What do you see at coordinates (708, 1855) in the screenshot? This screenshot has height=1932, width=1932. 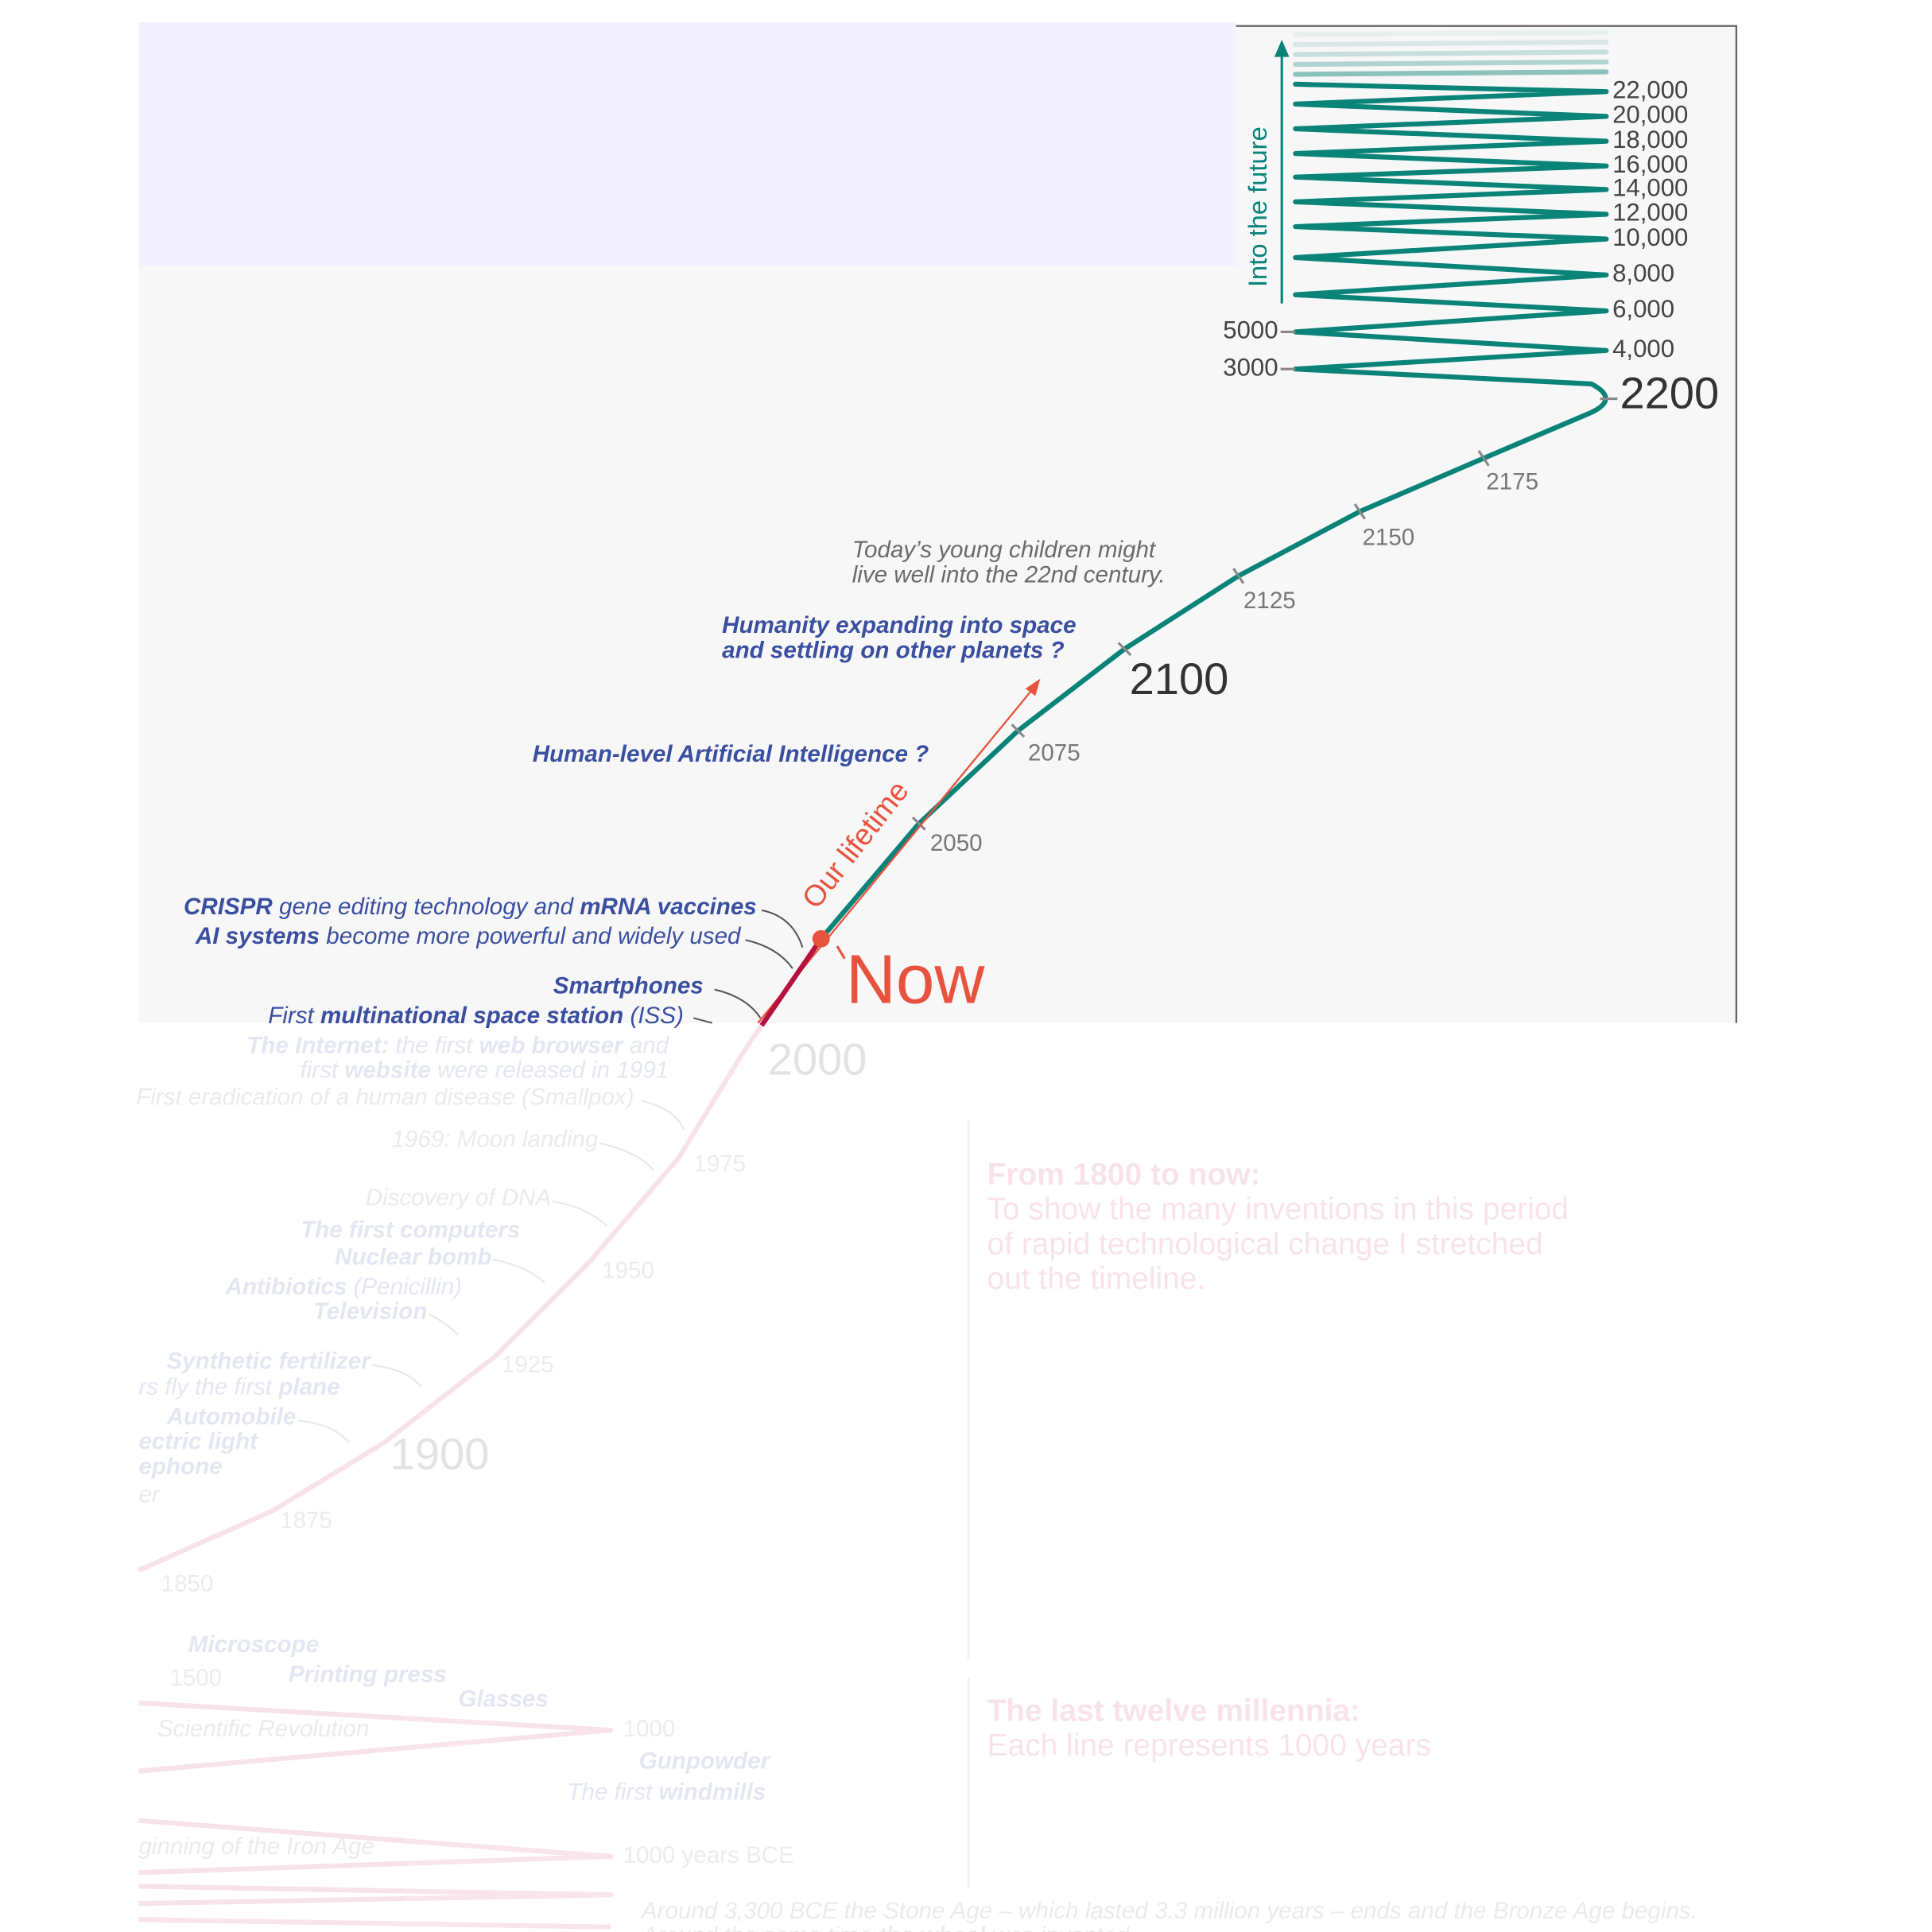 I see `year-label: 1000 years BCE` at bounding box center [708, 1855].